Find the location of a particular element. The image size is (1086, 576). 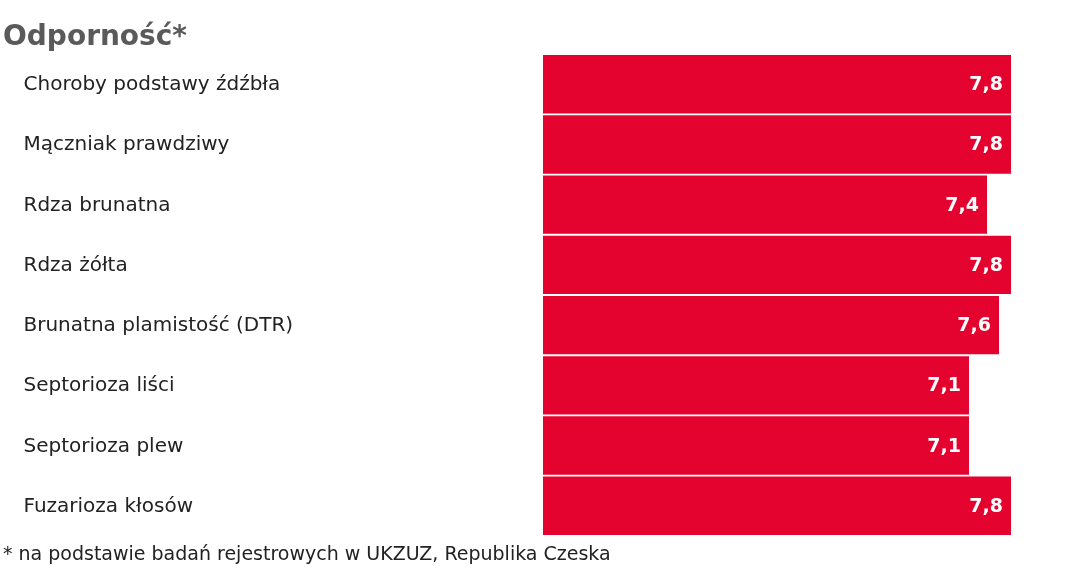

y-tick-label: Choroby podstawy źdźbła is located at coordinates (152, 83).